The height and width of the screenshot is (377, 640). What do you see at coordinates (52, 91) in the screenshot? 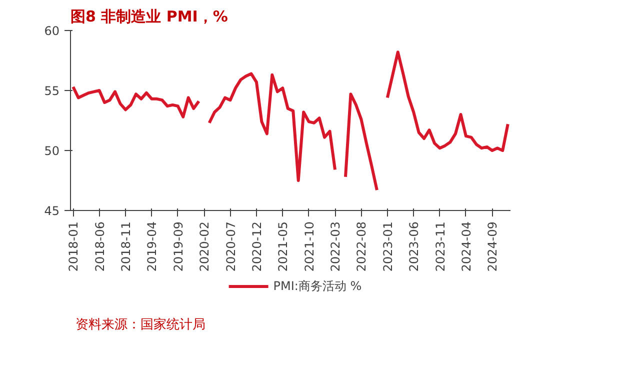
I see `y-tick-label: 55` at bounding box center [52, 91].